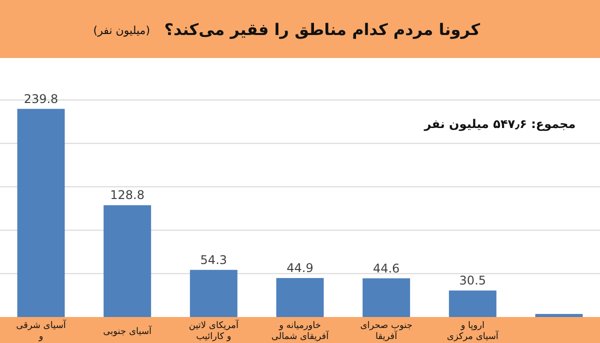  What do you see at coordinates (386, 268) in the screenshot?
I see `data-label: 44.6` at bounding box center [386, 268].